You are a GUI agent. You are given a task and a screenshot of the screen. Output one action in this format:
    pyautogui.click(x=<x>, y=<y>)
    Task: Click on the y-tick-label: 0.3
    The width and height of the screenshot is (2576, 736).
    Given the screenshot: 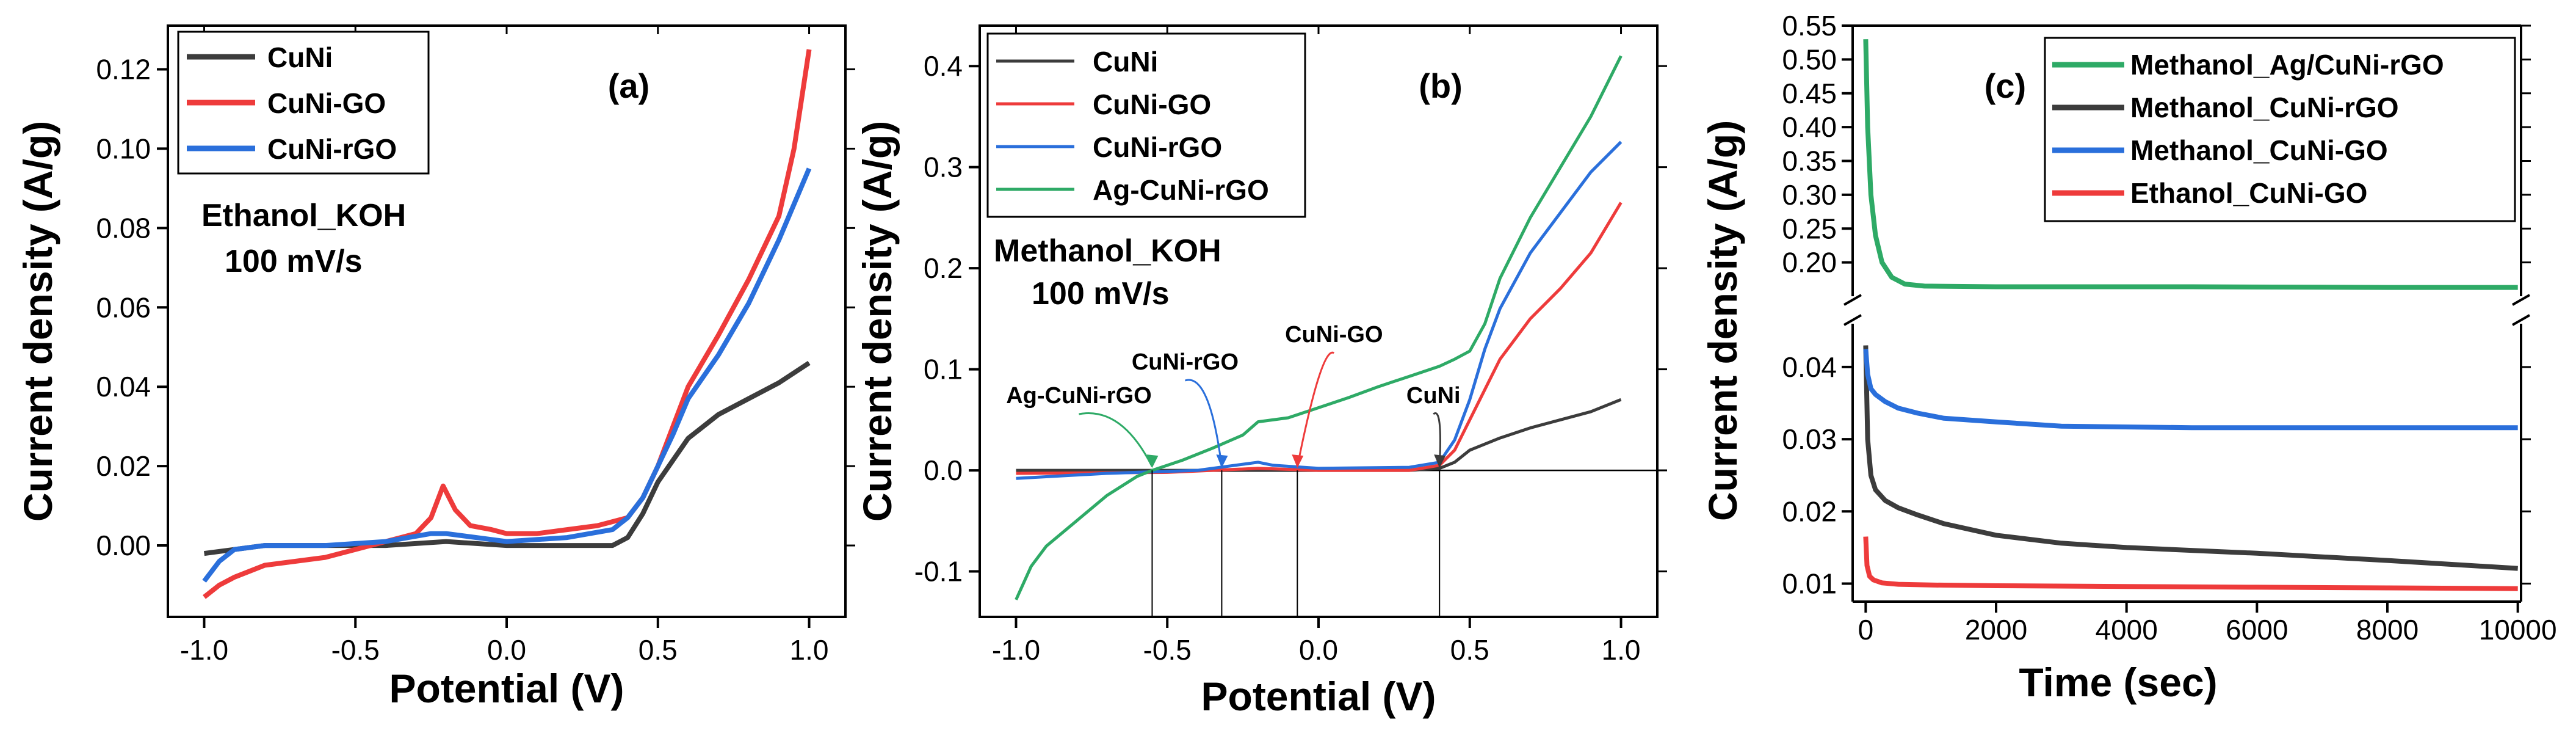 What is the action you would take?
    pyautogui.click(x=943, y=167)
    